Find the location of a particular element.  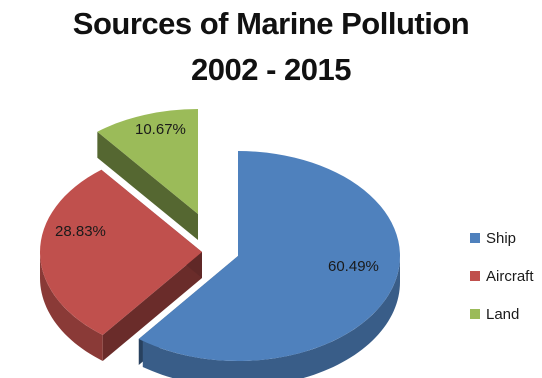

legend-item-aircraft: Aircraft is located at coordinates (502, 276).